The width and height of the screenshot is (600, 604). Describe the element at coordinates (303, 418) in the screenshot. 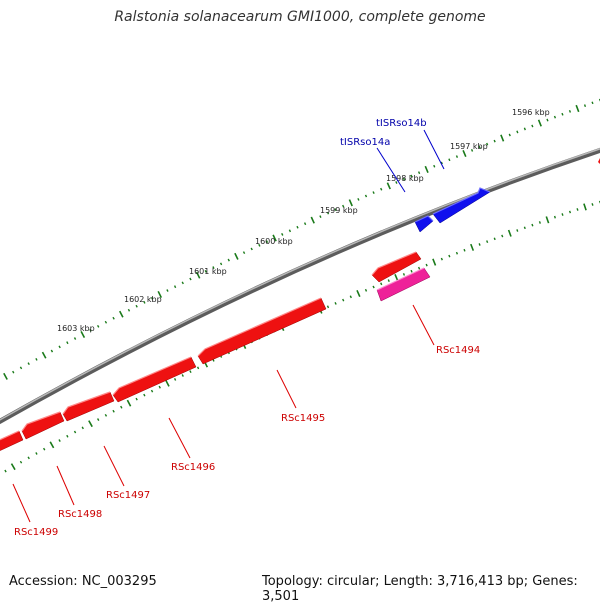

I see `gene-label-rsc1495: RSc1495` at that location.